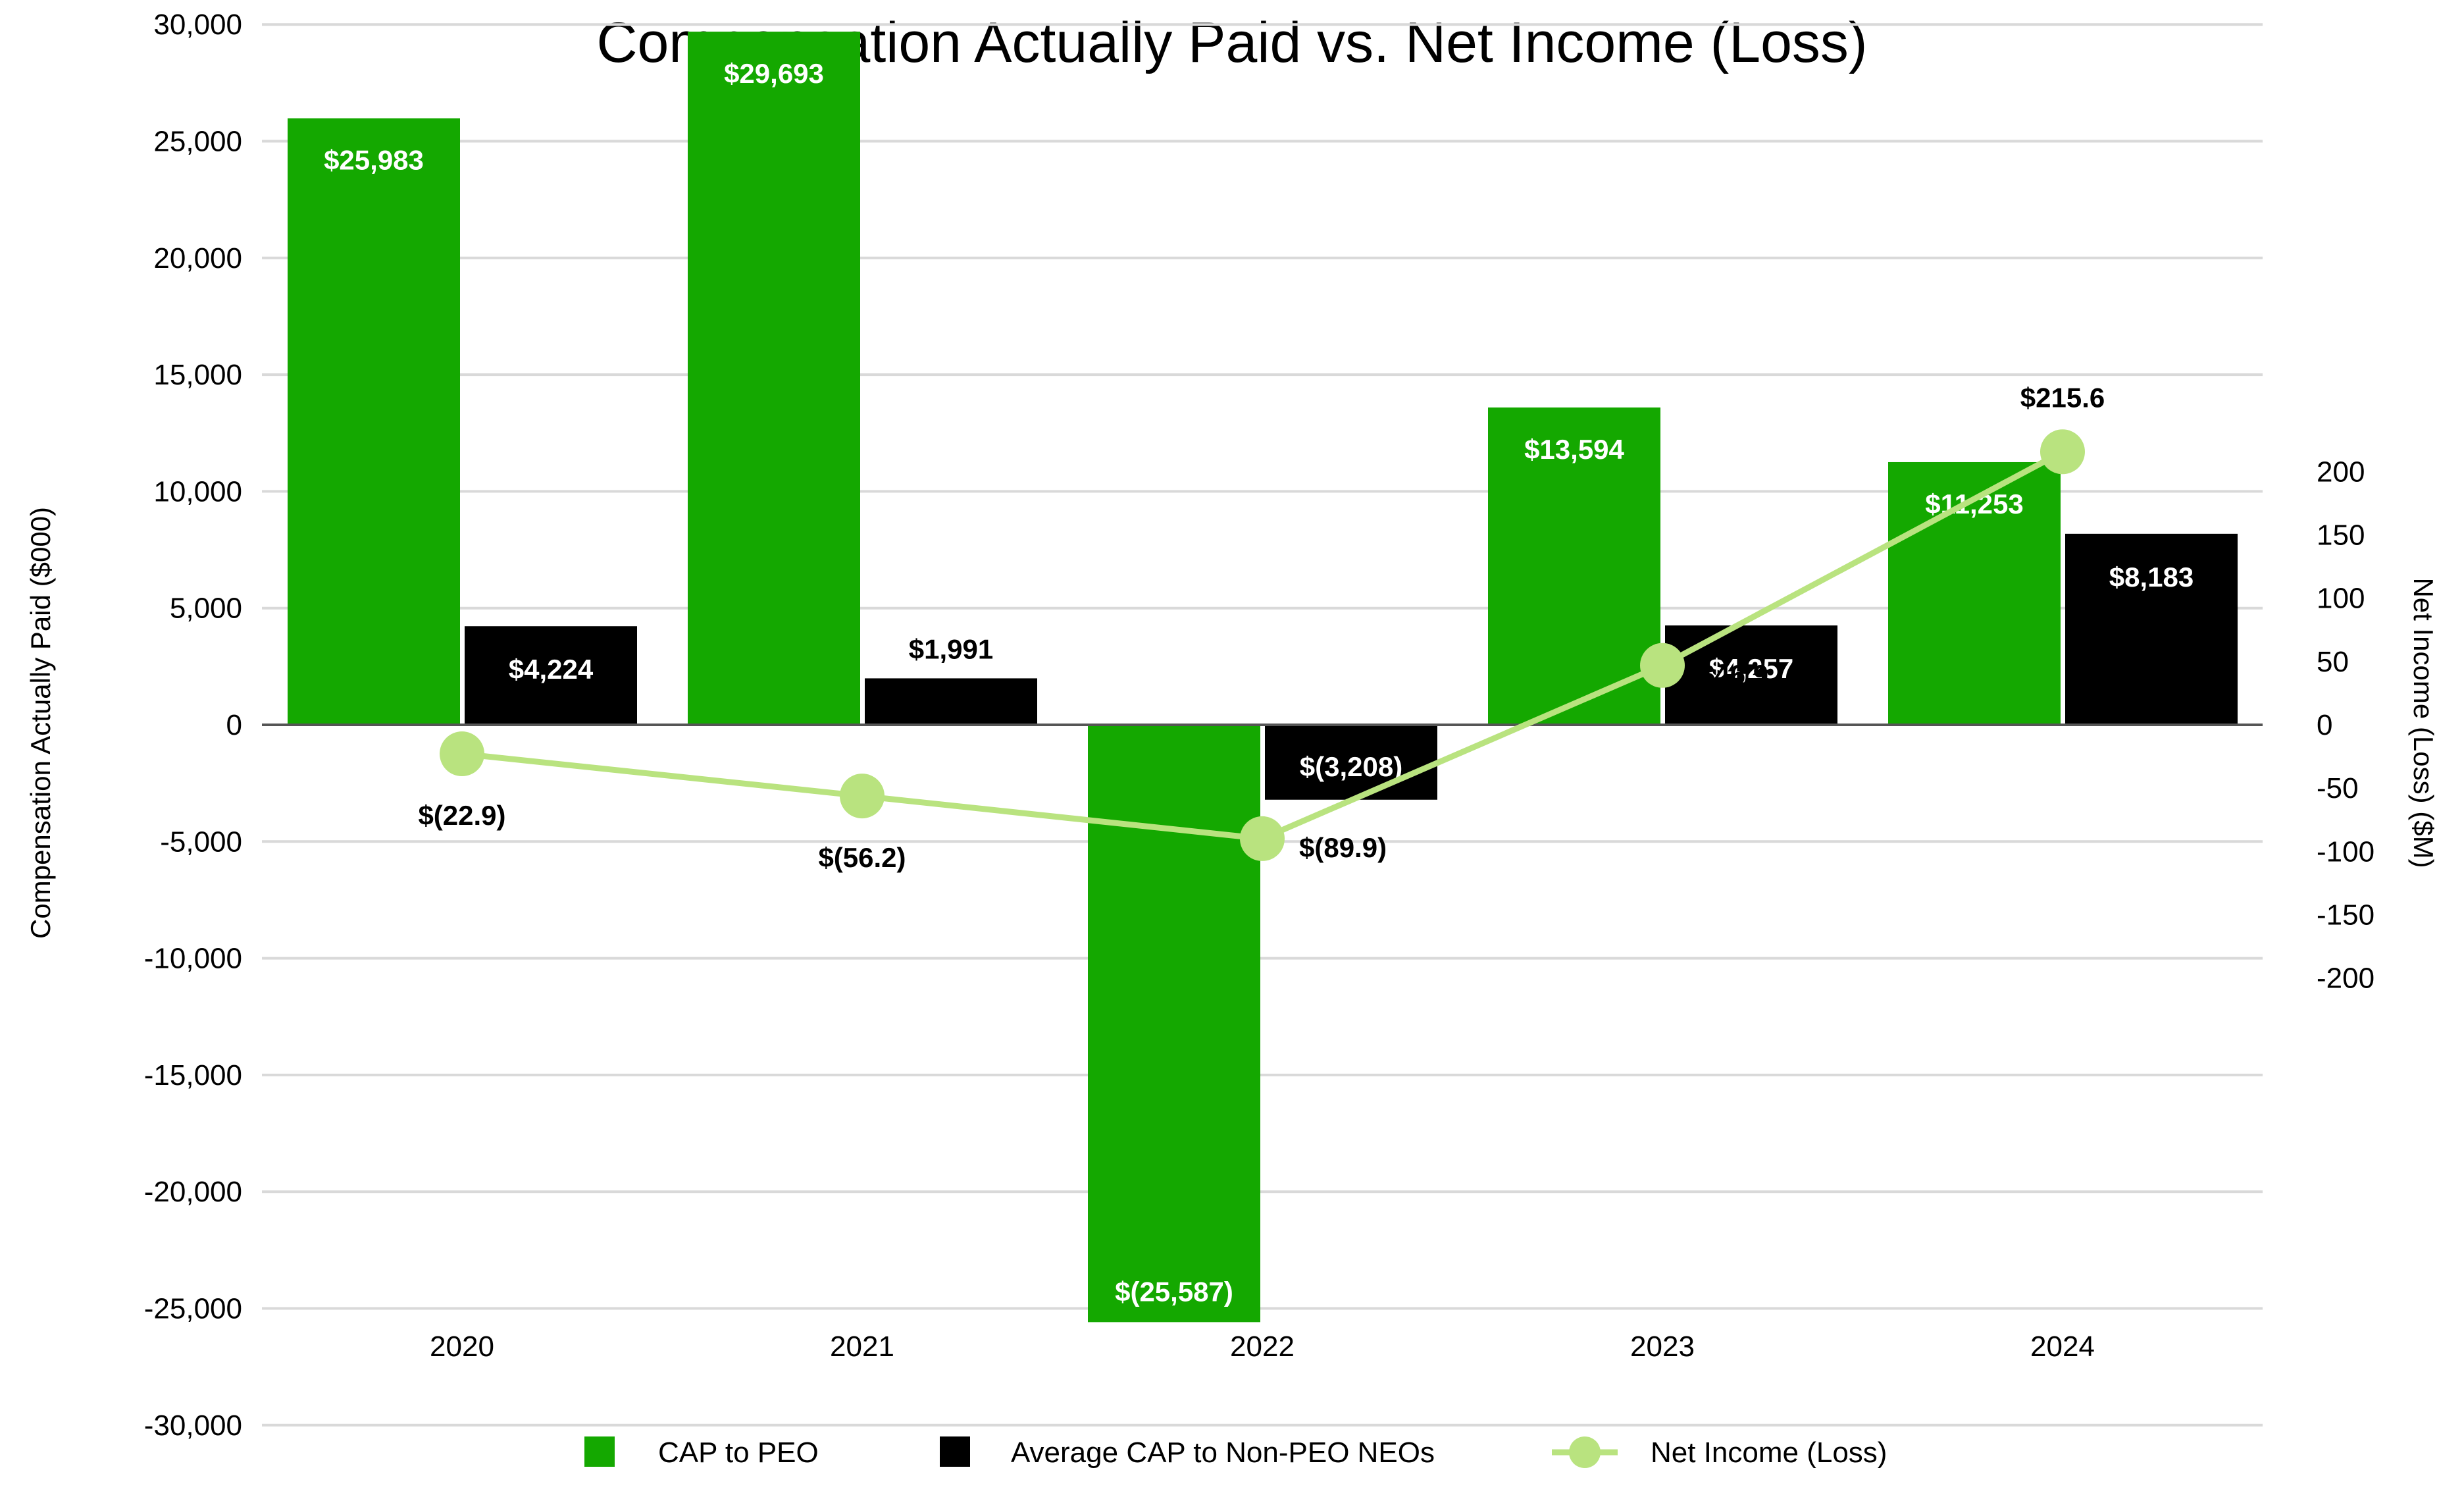  I want to click on bar-label-average-cap-non-peo: $4,257, so click(1751, 669).